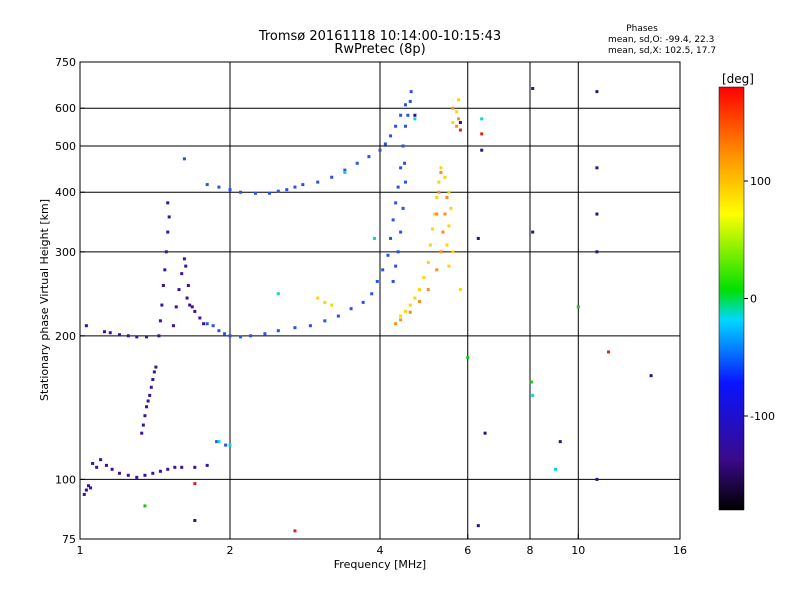 The height and width of the screenshot is (600, 800). What do you see at coordinates (382, 545) in the screenshot?
I see `x-axis: 1 2 4 6 8 10 16` at bounding box center [382, 545].